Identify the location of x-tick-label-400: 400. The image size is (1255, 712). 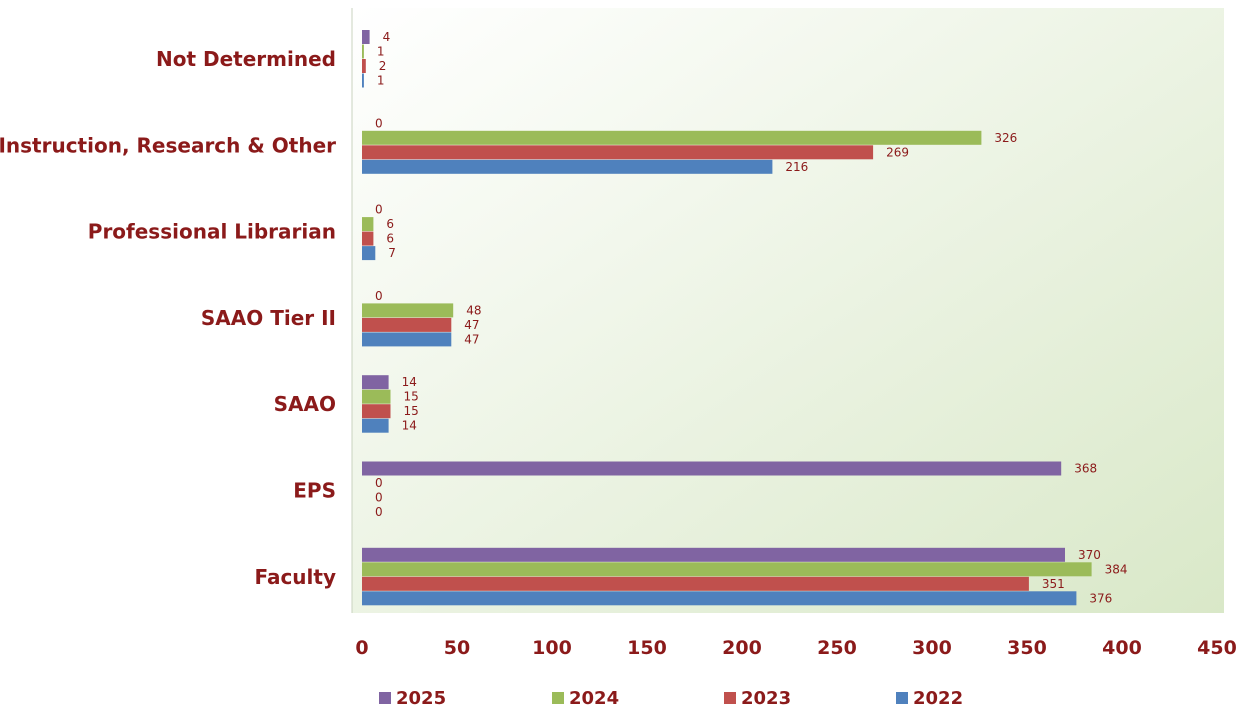
(1122, 648).